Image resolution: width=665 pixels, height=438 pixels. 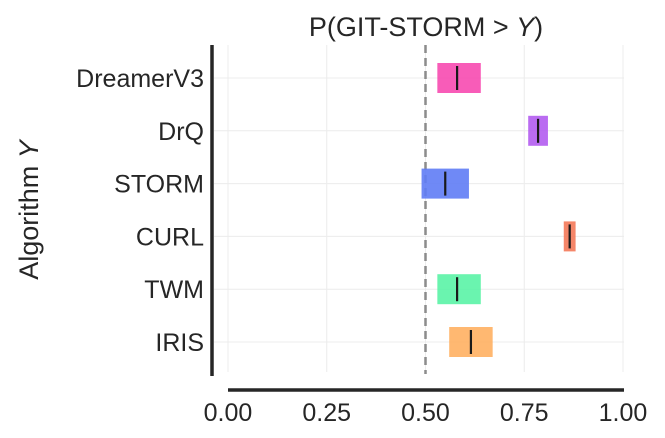 What do you see at coordinates (140, 79) in the screenshot?
I see `category-label: DreamerV3` at bounding box center [140, 79].